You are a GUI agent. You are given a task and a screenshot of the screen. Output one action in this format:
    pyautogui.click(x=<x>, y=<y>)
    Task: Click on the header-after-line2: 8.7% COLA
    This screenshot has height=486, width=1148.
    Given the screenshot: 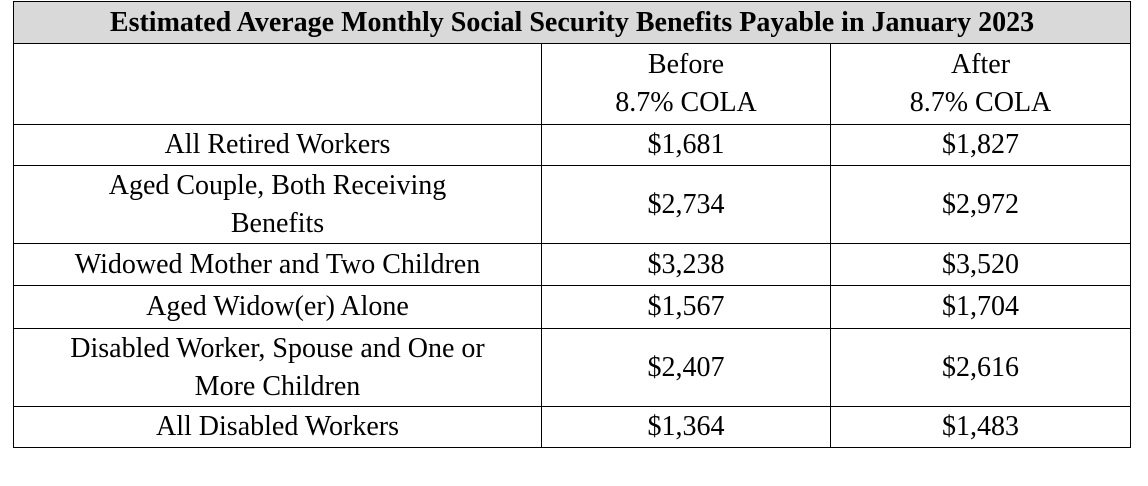 What is the action you would take?
    pyautogui.click(x=980, y=102)
    